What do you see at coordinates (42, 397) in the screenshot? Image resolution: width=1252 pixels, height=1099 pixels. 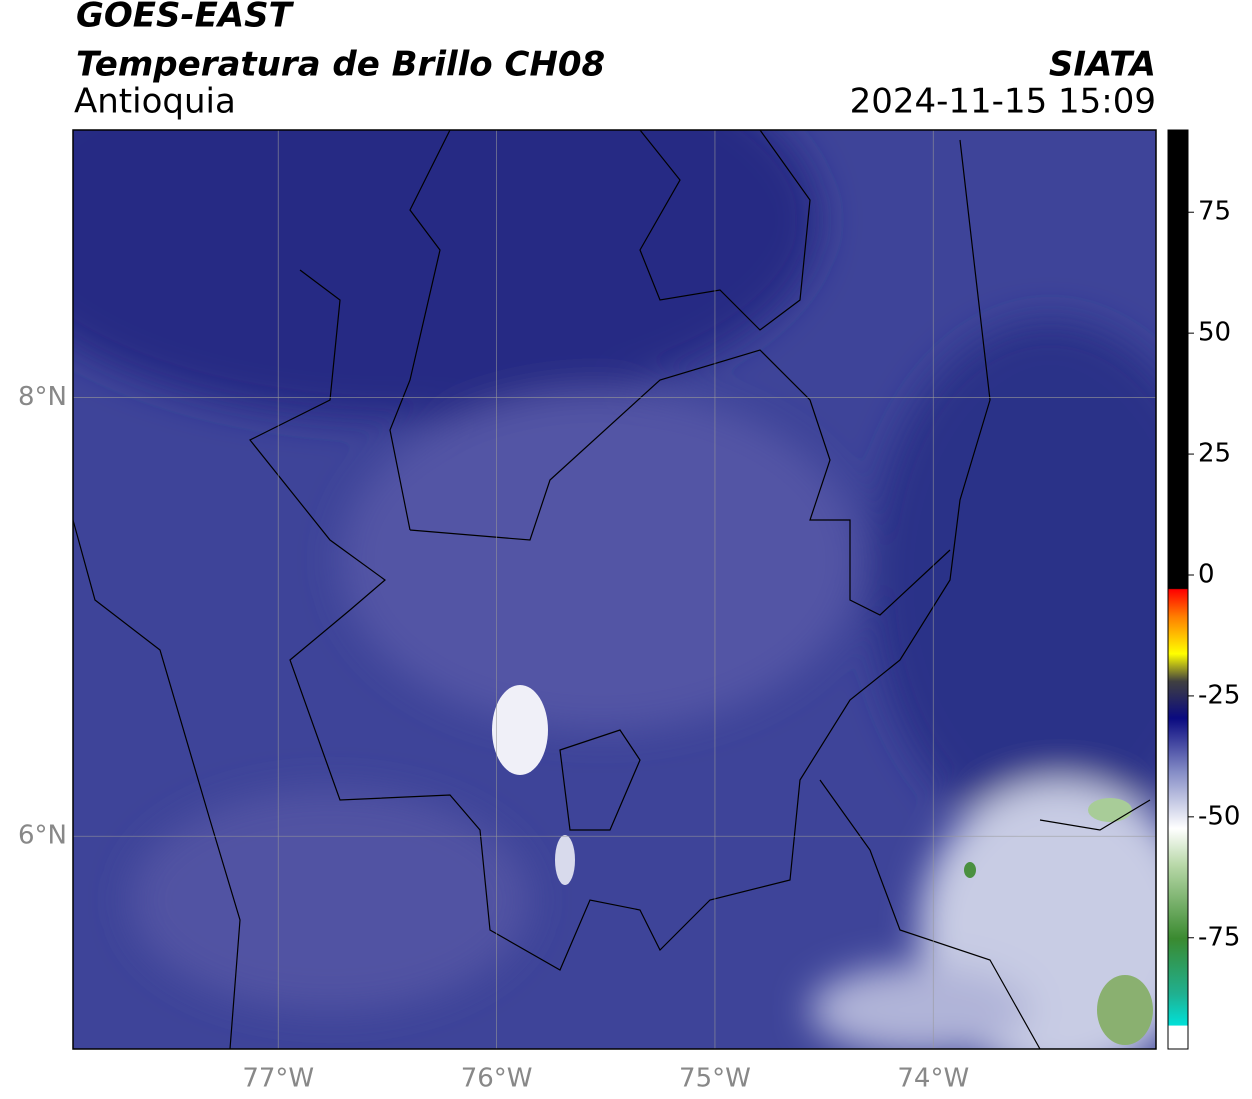 I see `y-tick-label: 8°N` at bounding box center [42, 397].